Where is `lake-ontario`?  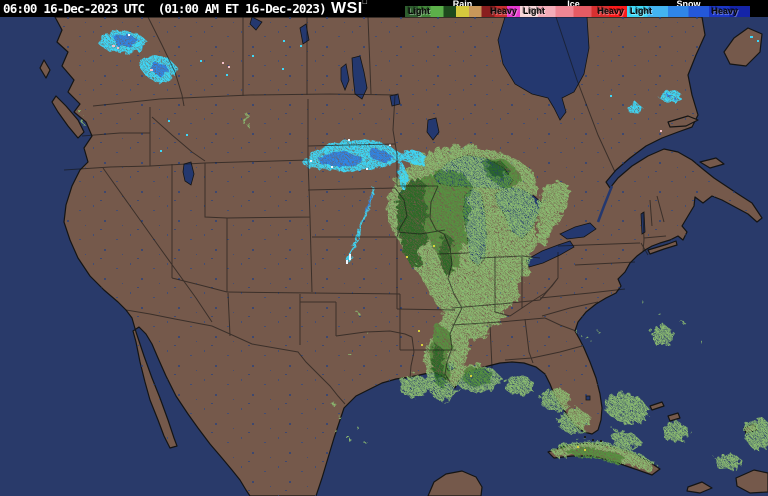 lake-ontario is located at coordinates (578, 231).